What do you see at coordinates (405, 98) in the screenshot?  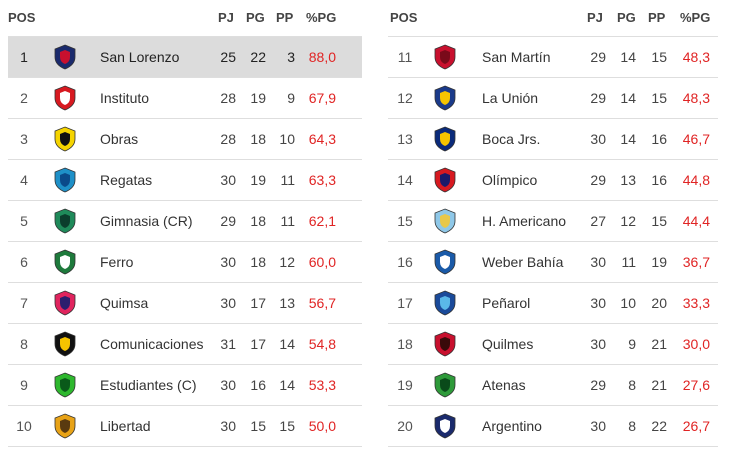 I see `team-position: 12` at bounding box center [405, 98].